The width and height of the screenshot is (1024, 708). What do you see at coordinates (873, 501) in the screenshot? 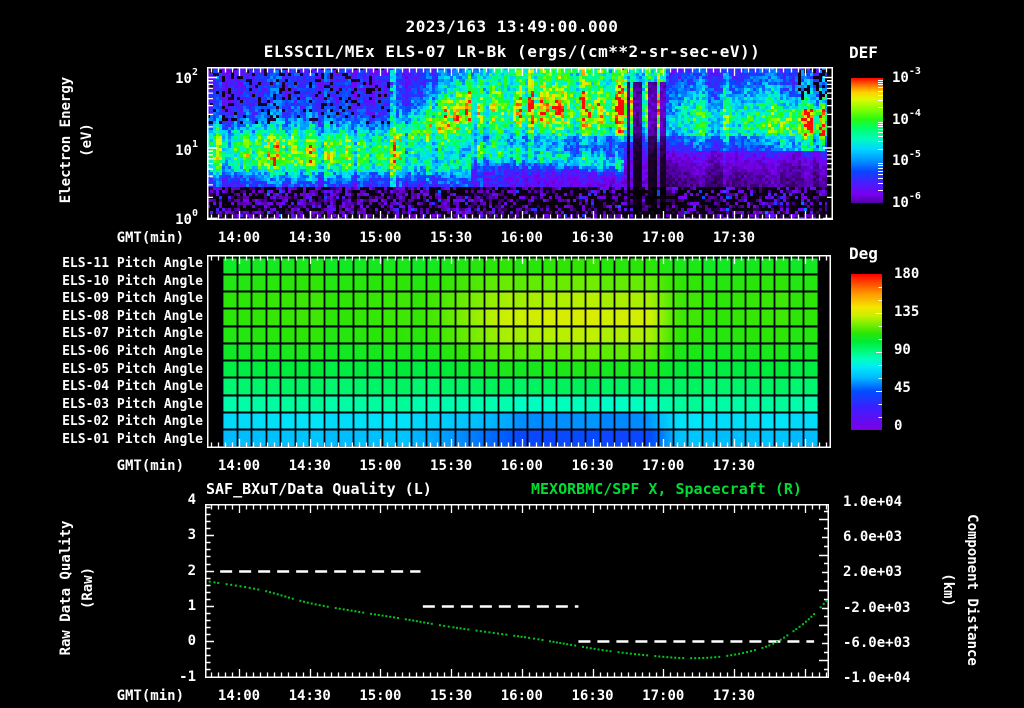
I see `distance-tick-label: 1.0e+04` at bounding box center [873, 501].